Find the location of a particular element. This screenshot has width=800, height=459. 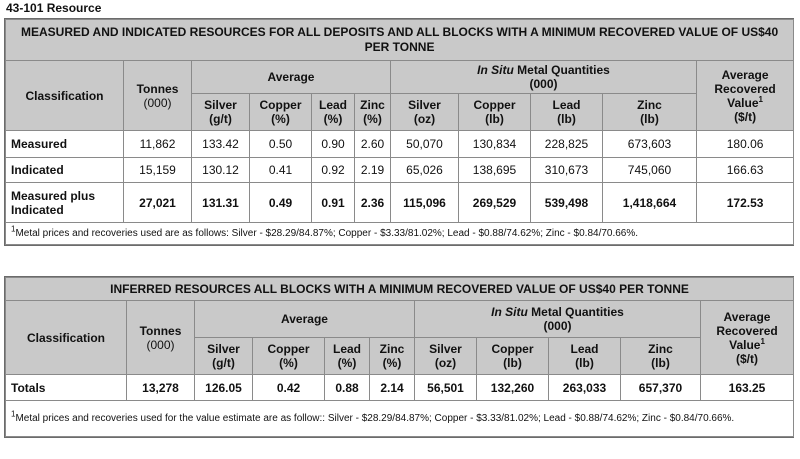

cell-classification: Measured plus Indicated is located at coordinates (64, 202).